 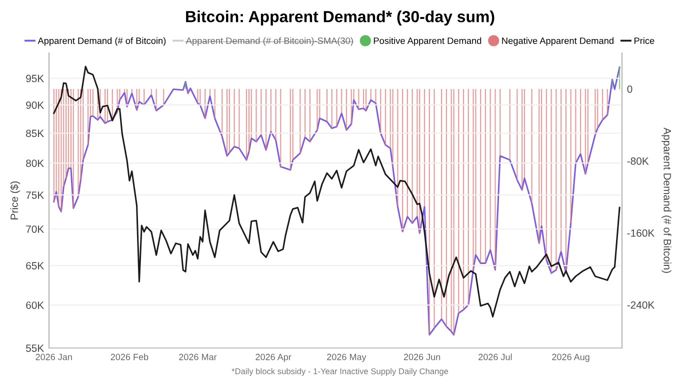 What do you see at coordinates (198, 357) in the screenshot?
I see `x-tick-label: 2026 Mar` at bounding box center [198, 357].